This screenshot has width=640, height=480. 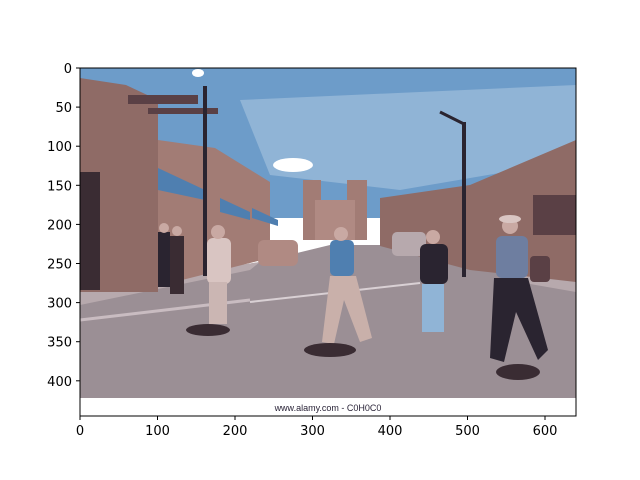 I want to click on stroller, so click(x=540, y=269).